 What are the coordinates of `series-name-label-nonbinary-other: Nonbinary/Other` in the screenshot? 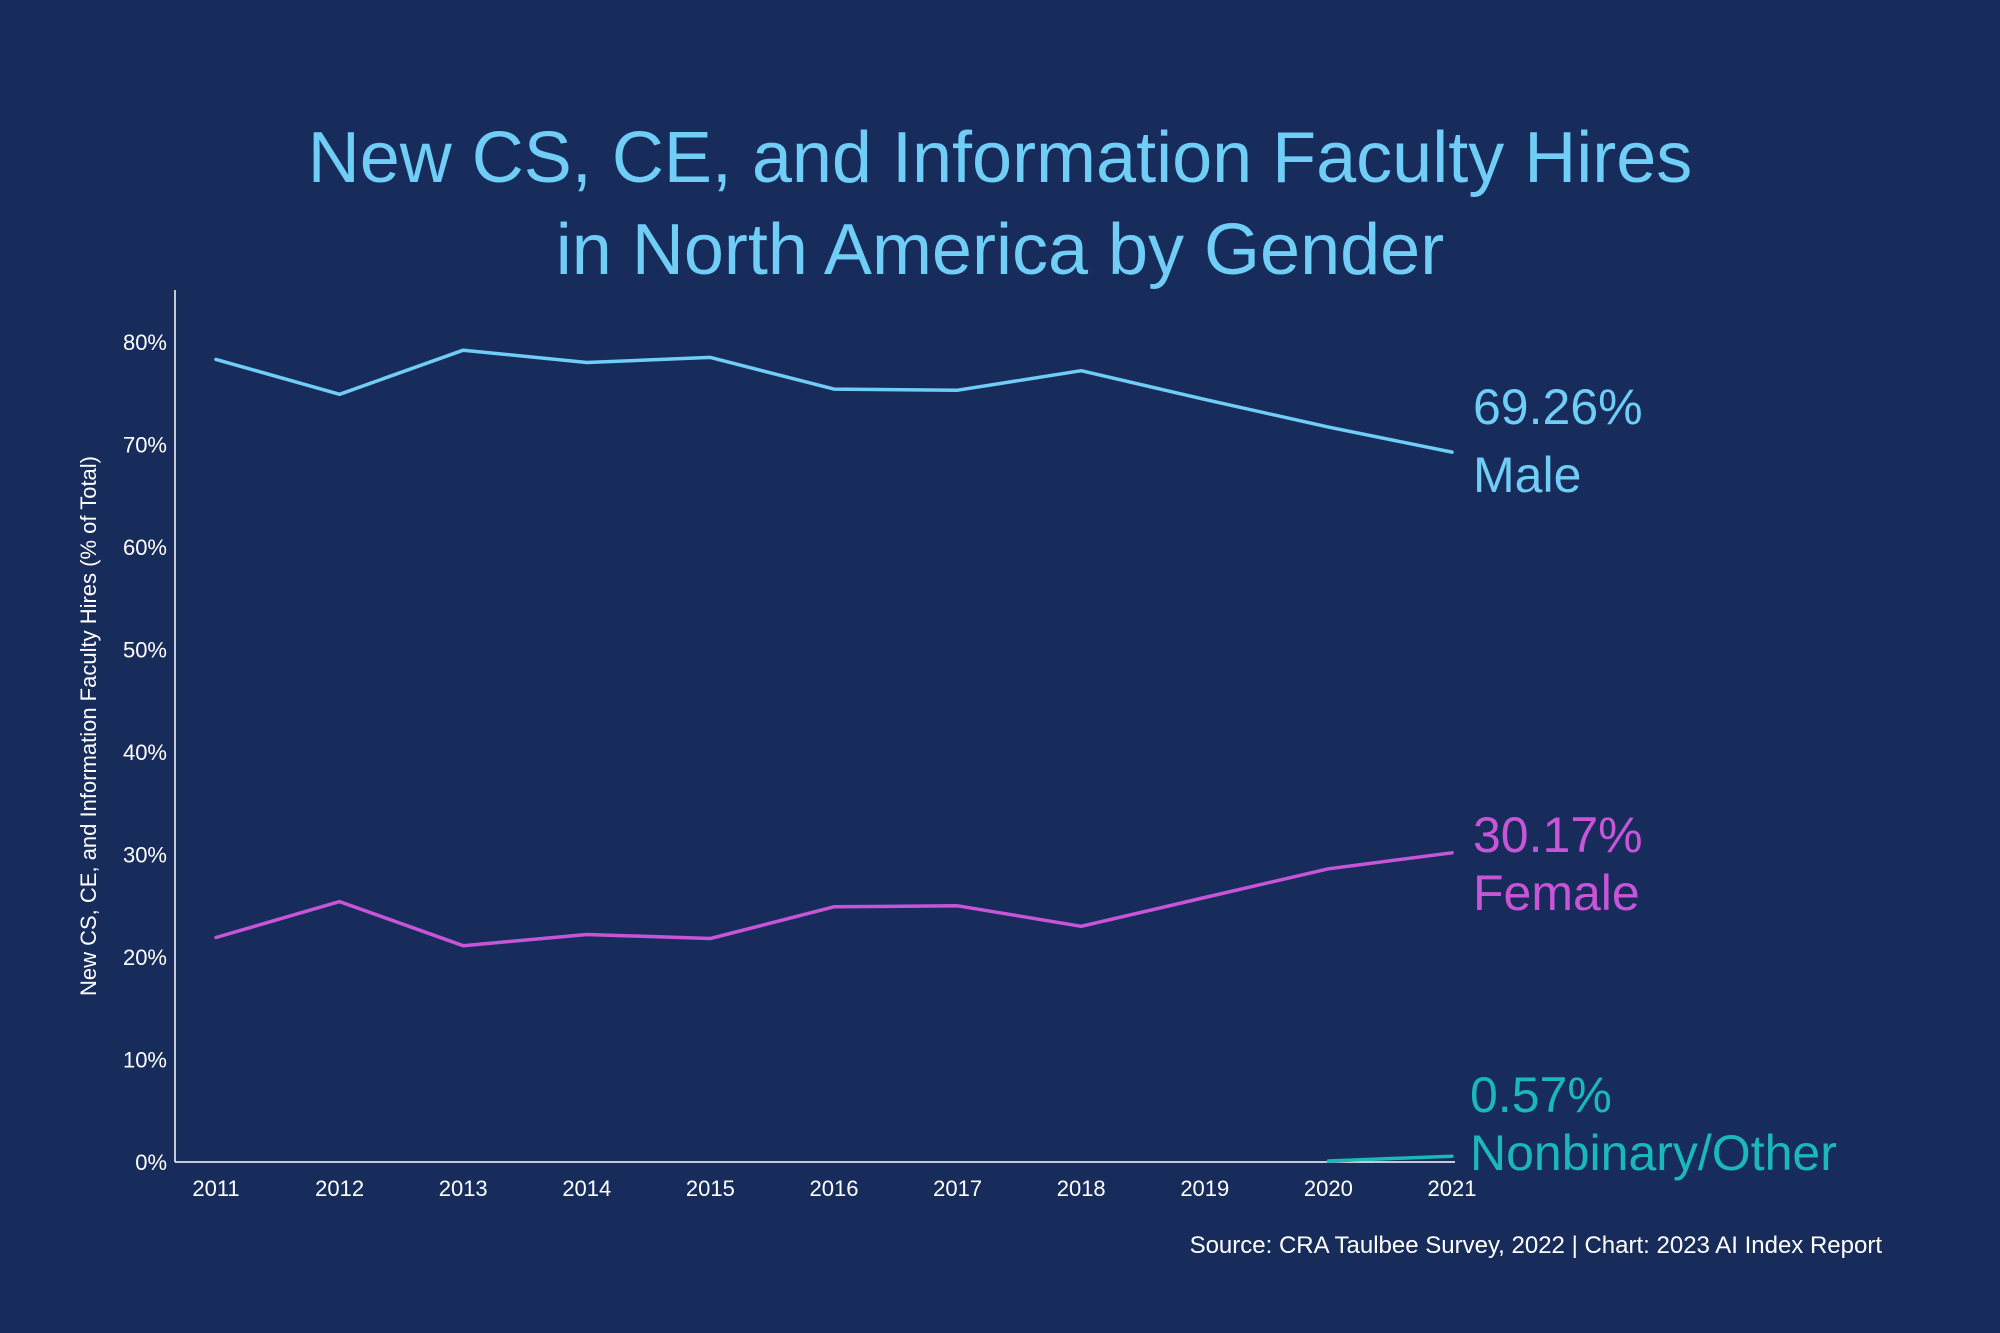 It's located at (1653, 1153).